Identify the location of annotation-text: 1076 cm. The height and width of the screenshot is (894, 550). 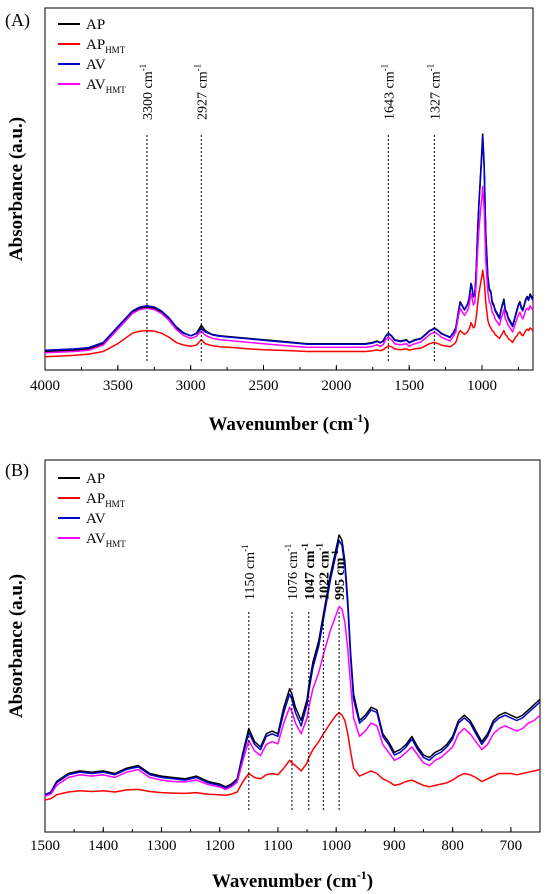
(293, 575).